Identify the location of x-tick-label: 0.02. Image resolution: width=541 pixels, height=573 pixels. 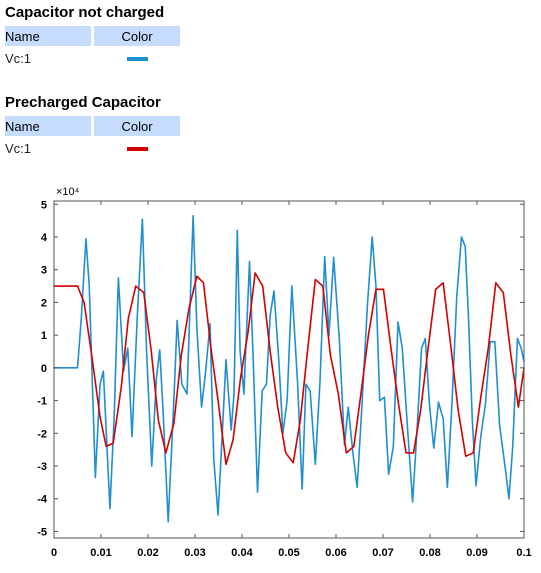
(147, 553).